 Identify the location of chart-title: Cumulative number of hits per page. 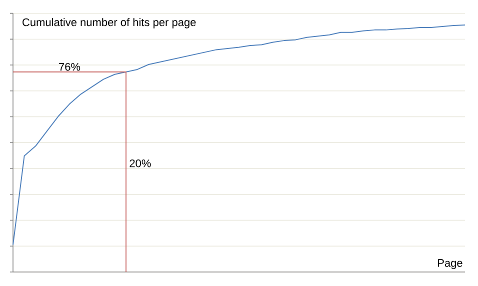
(109, 23).